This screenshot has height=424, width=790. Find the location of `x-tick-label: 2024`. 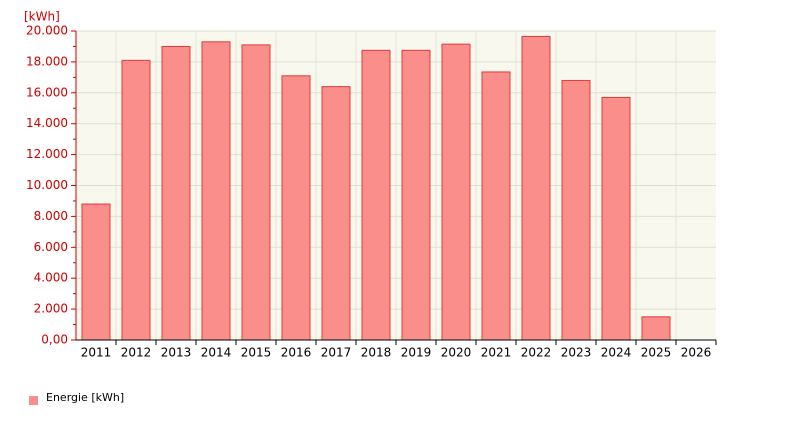

x-tick-label: 2024 is located at coordinates (616, 353).